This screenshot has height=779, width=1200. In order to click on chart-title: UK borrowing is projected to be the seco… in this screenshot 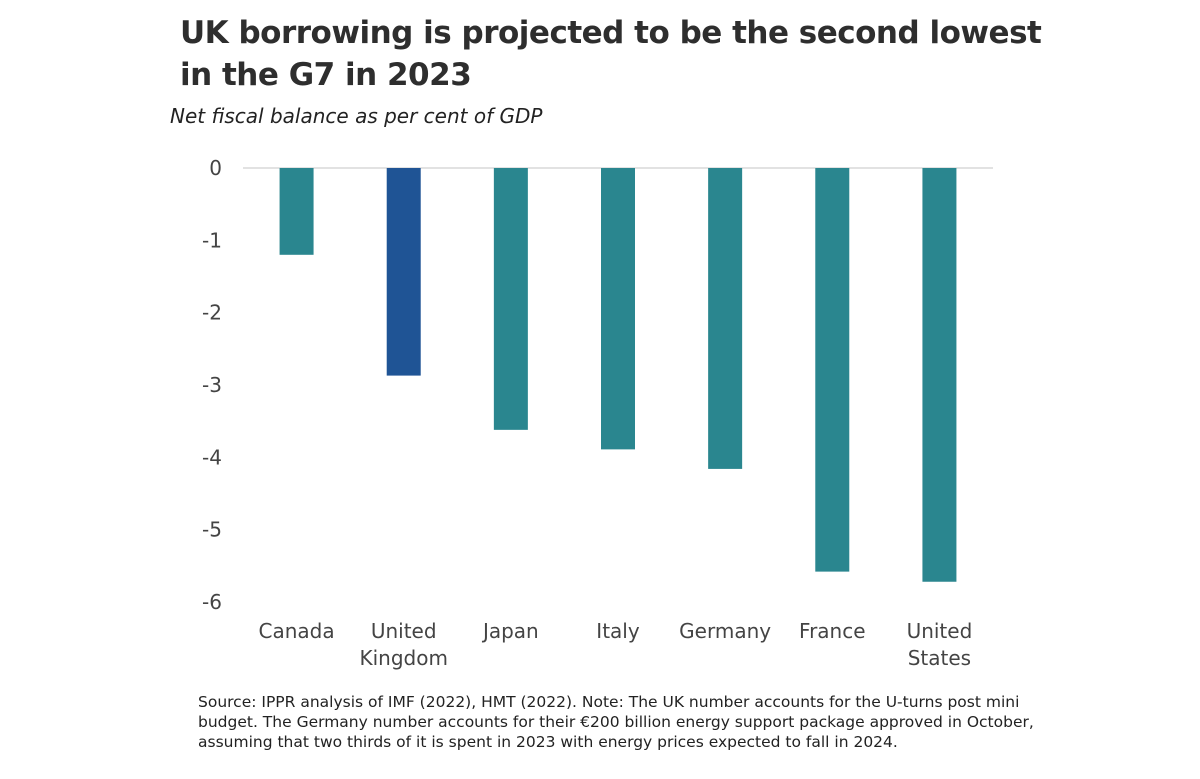, I will do `click(611, 54)`.